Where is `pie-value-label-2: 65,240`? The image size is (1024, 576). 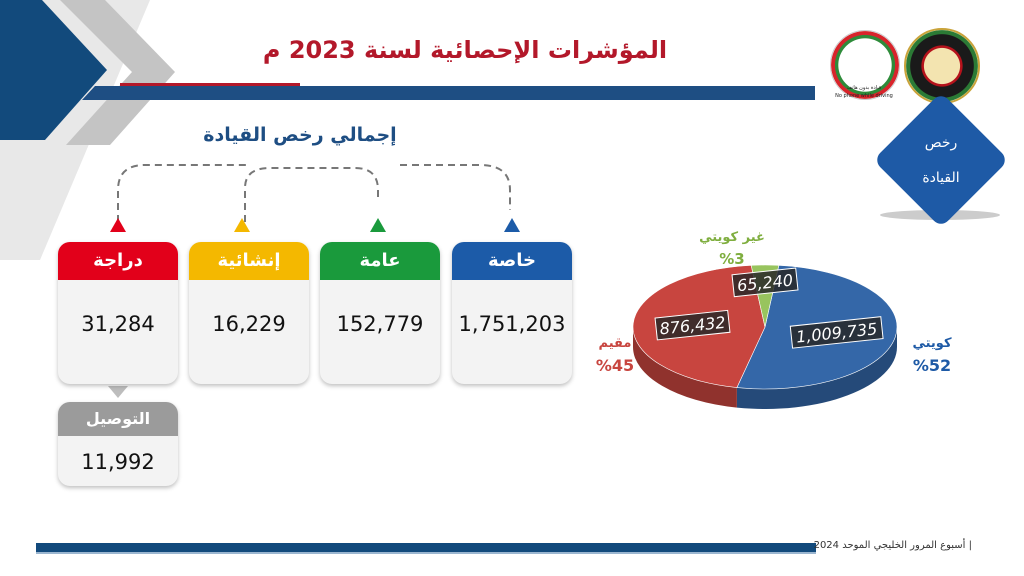
pie-value-label-2: 65,240 is located at coordinates (765, 282).